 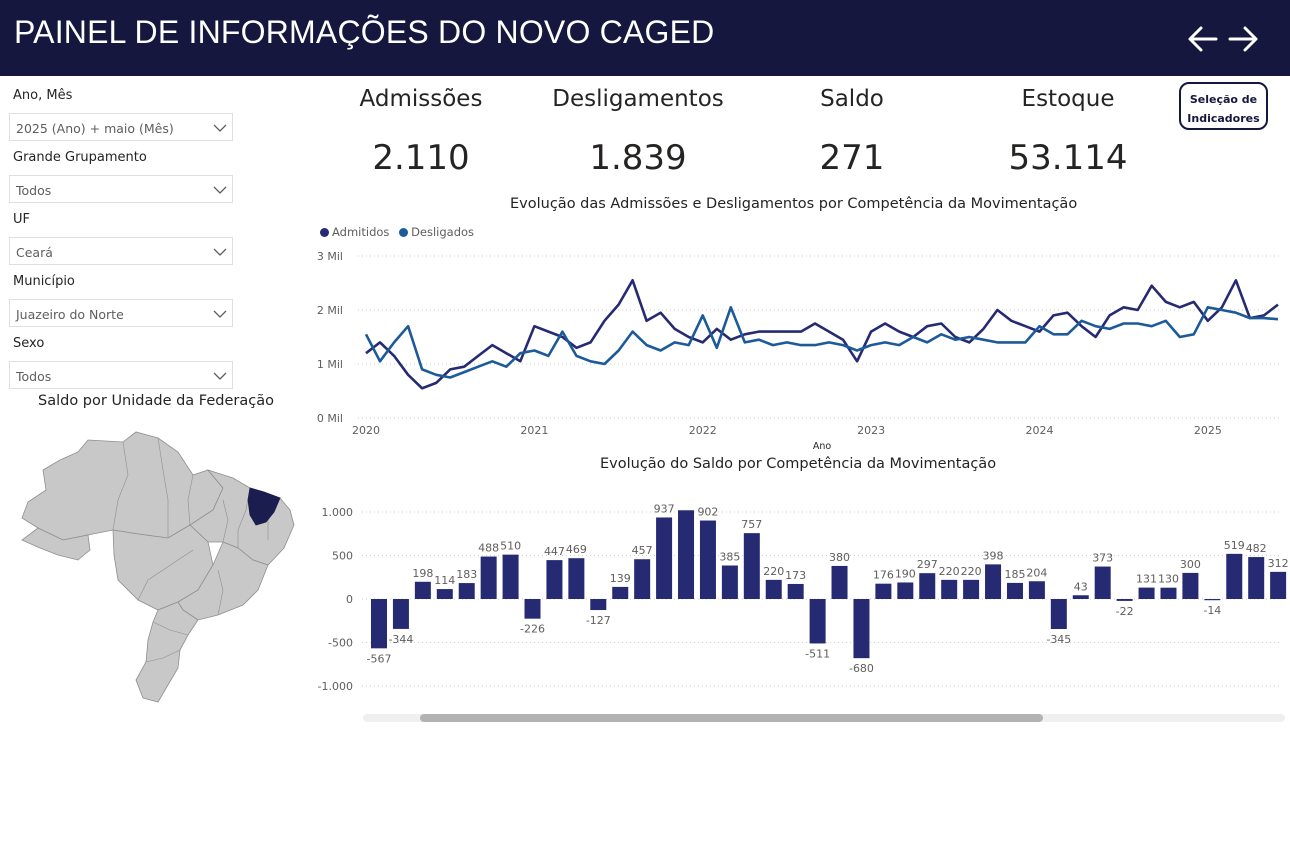 What do you see at coordinates (554, 551) in the screenshot?
I see `bar-data-label: 447` at bounding box center [554, 551].